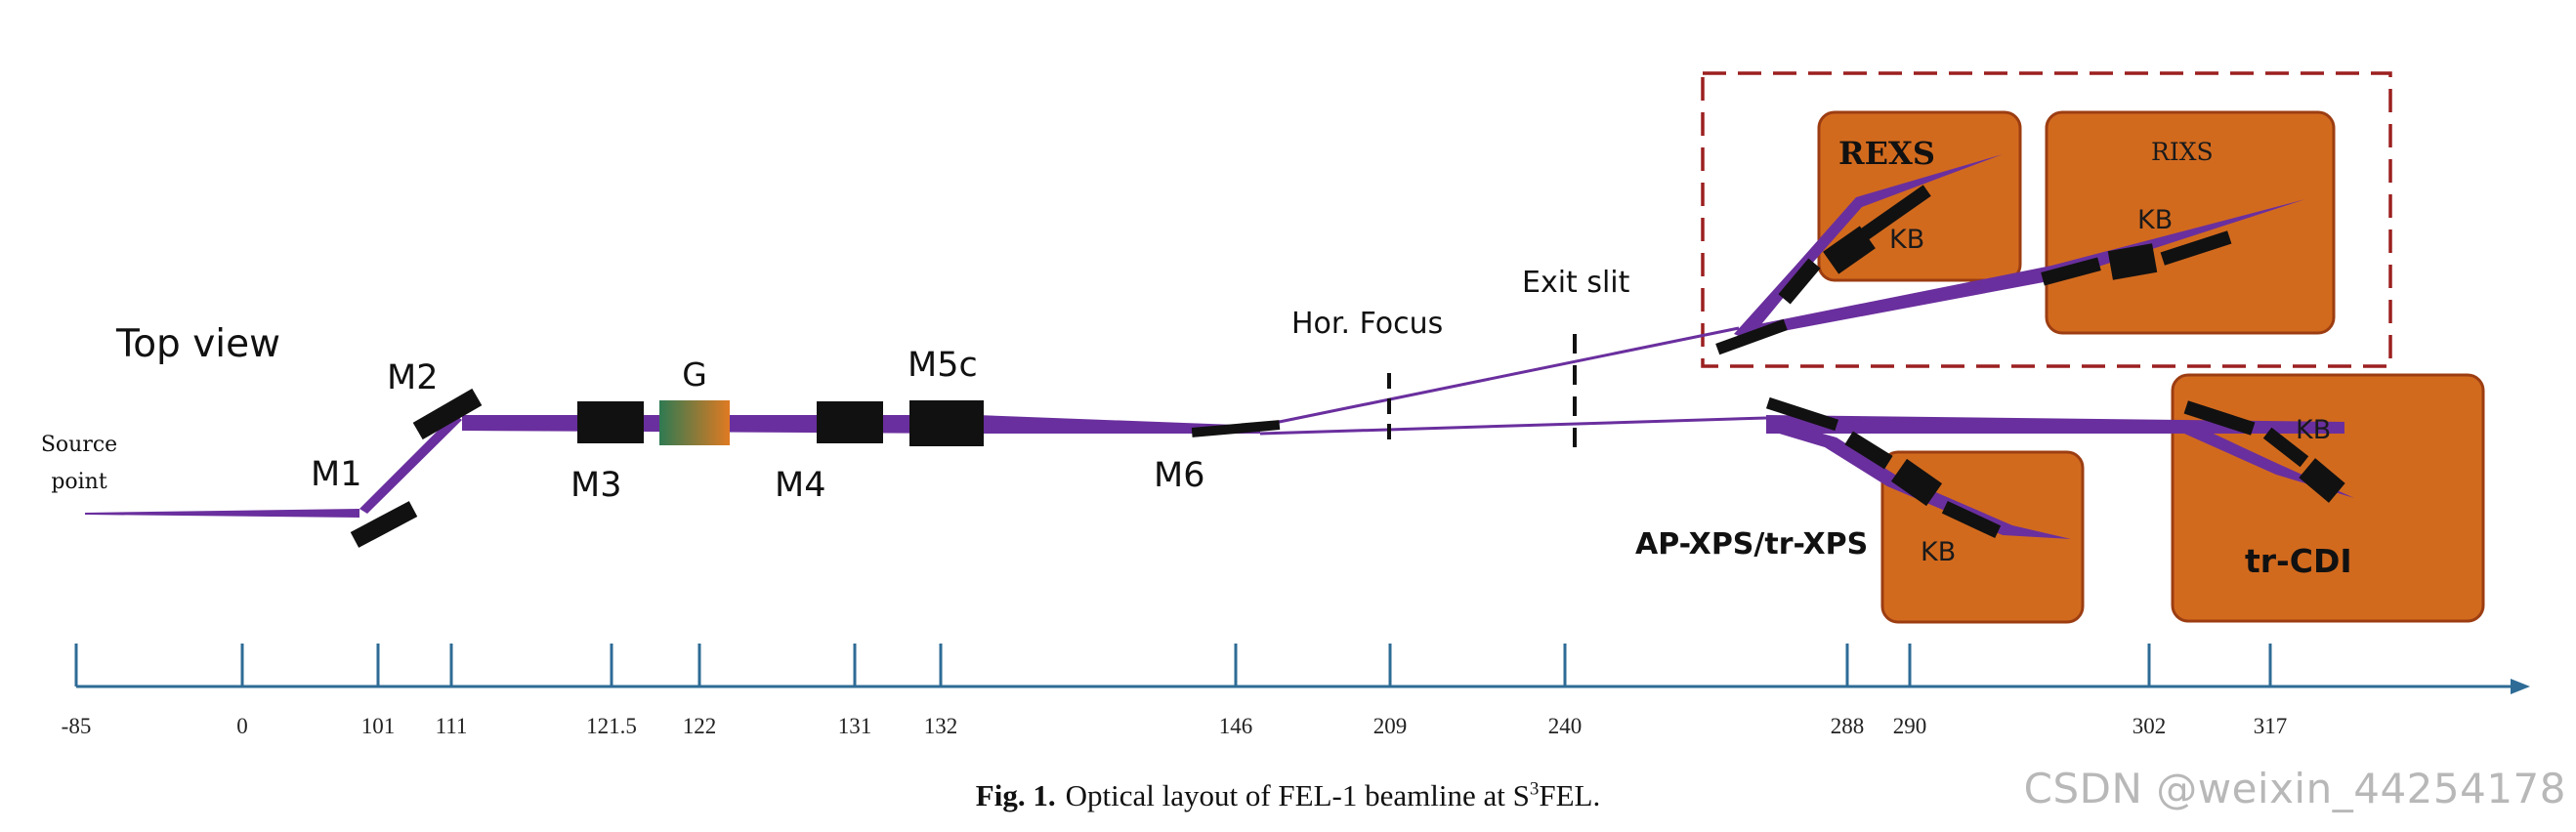 The width and height of the screenshot is (2576, 832). I want to click on grating, so click(694, 422).